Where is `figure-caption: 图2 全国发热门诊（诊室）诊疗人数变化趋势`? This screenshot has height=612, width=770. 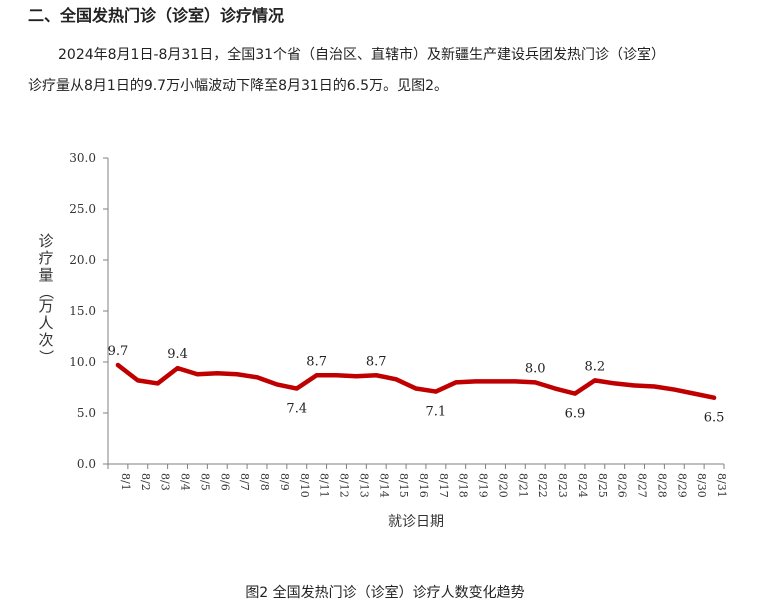
figure-caption: 图2 全国发热门诊（诊室）诊疗人数变化趋势 is located at coordinates (385, 593).